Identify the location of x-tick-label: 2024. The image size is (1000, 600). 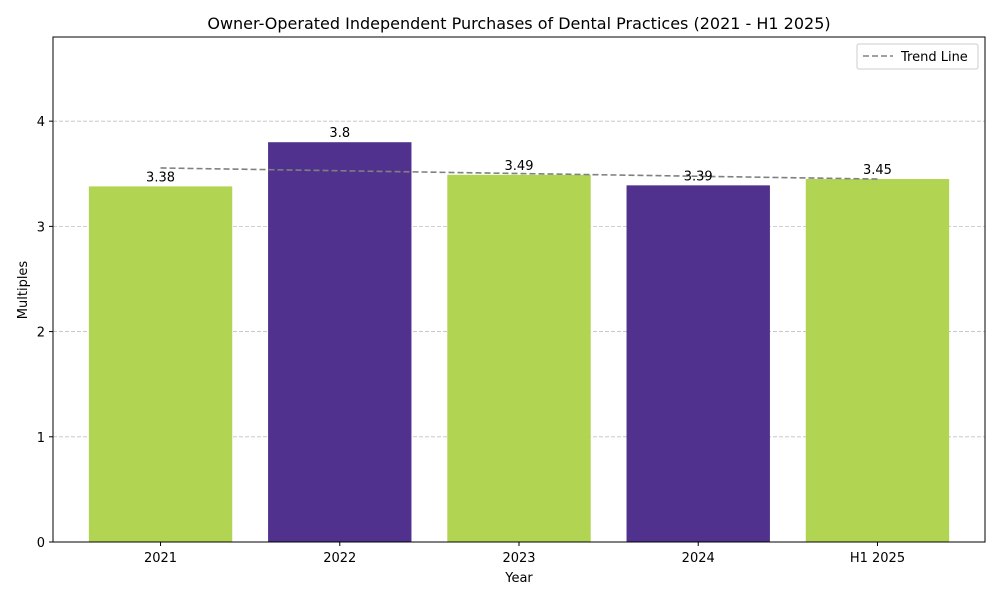
(698, 558).